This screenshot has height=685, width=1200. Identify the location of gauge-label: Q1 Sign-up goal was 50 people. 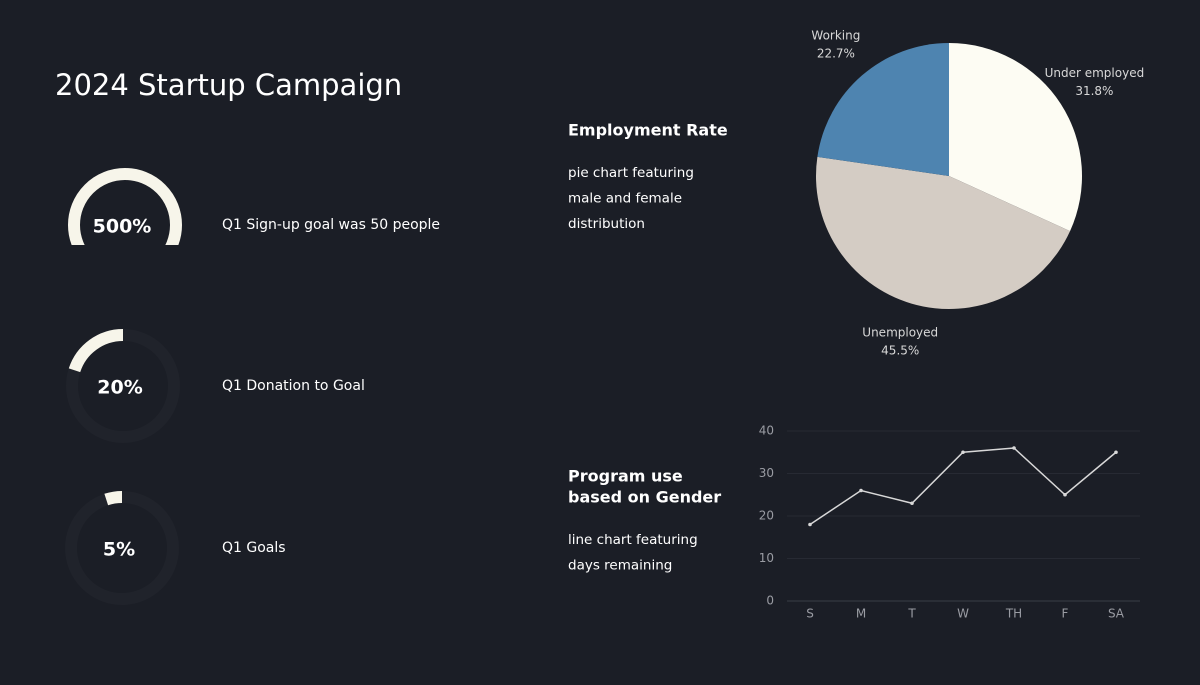
(331, 225).